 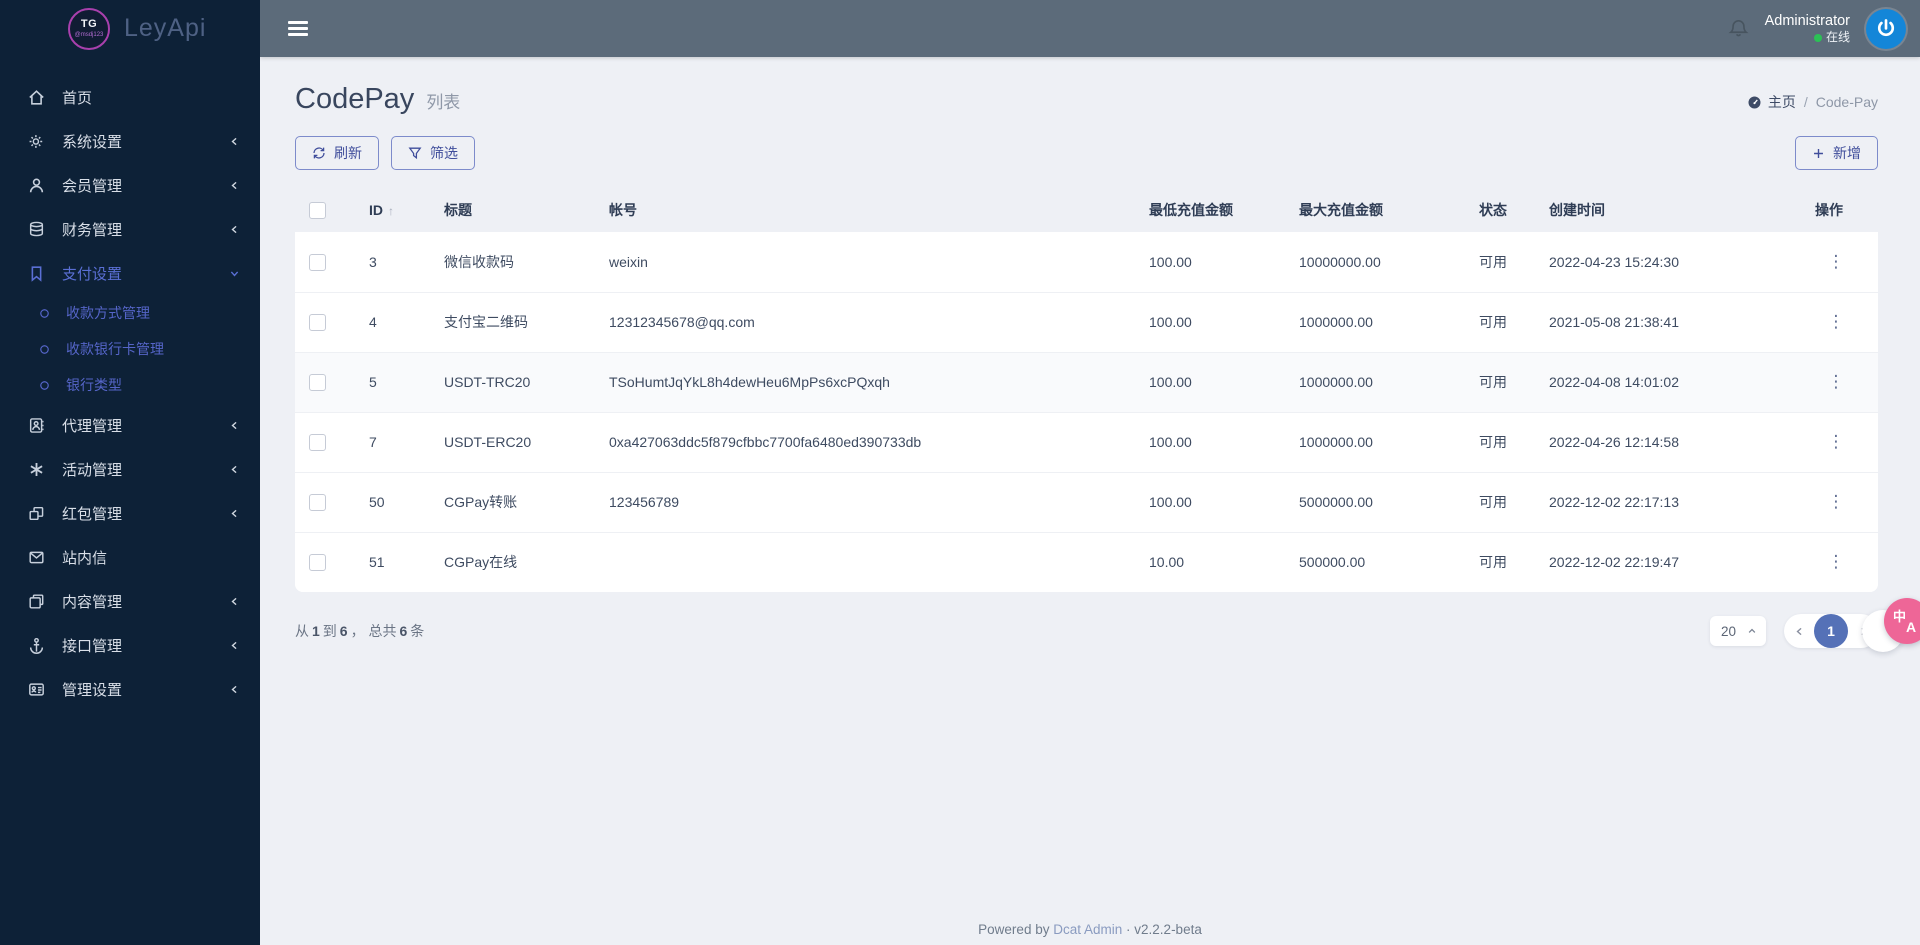 I want to click on cell-created-at: 2022-12-02 22:17:13, so click(x=1614, y=502).